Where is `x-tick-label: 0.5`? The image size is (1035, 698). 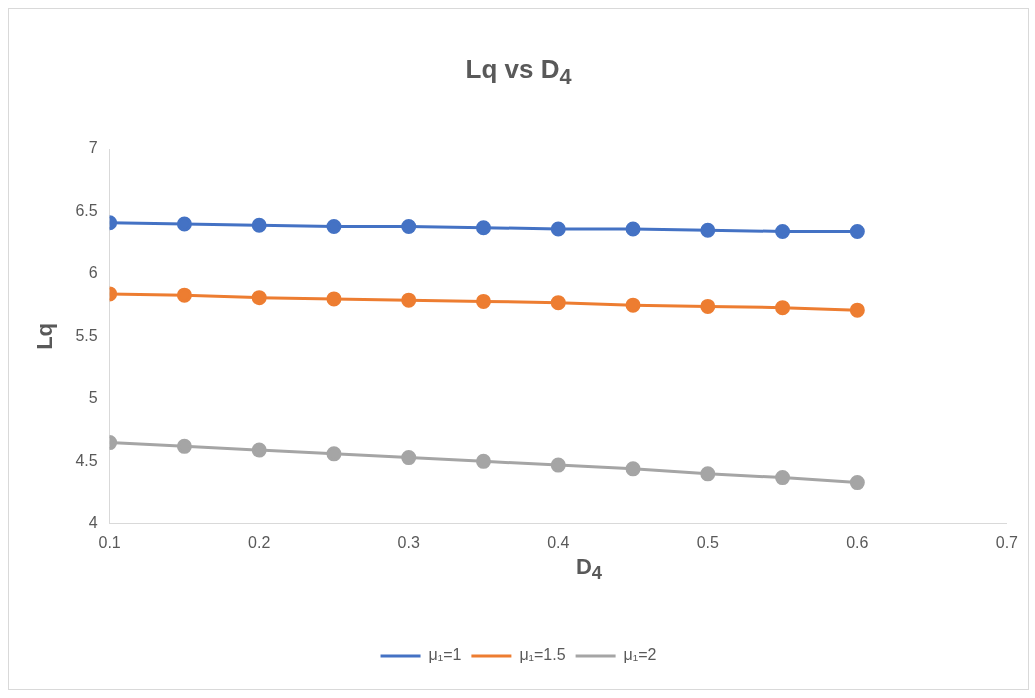
x-tick-label: 0.5 is located at coordinates (708, 542).